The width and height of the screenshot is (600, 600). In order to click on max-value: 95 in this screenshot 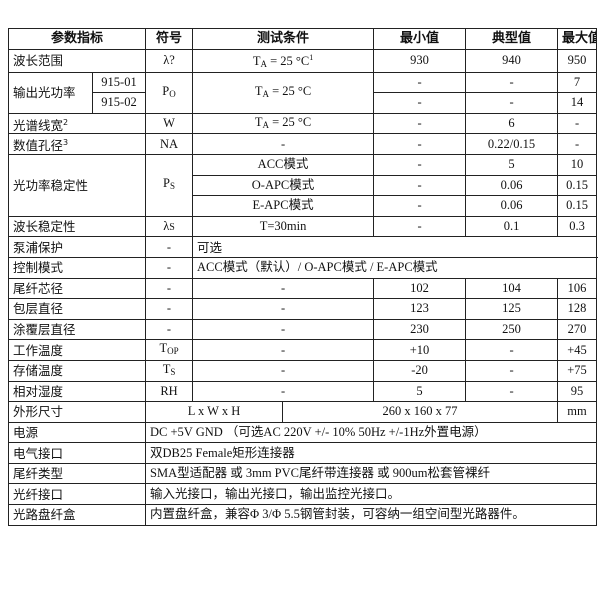, I will do `click(577, 391)`.